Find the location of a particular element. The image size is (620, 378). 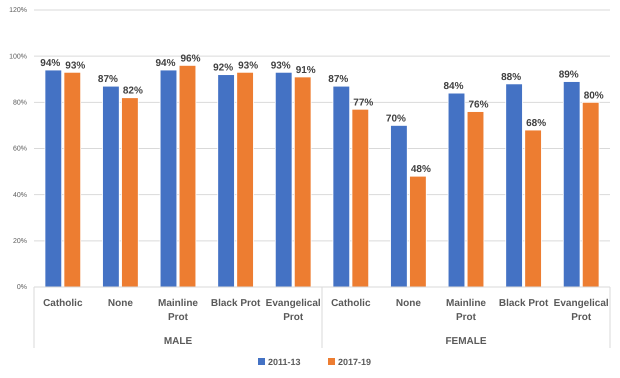

text: FEMALE is located at coordinates (466, 341).